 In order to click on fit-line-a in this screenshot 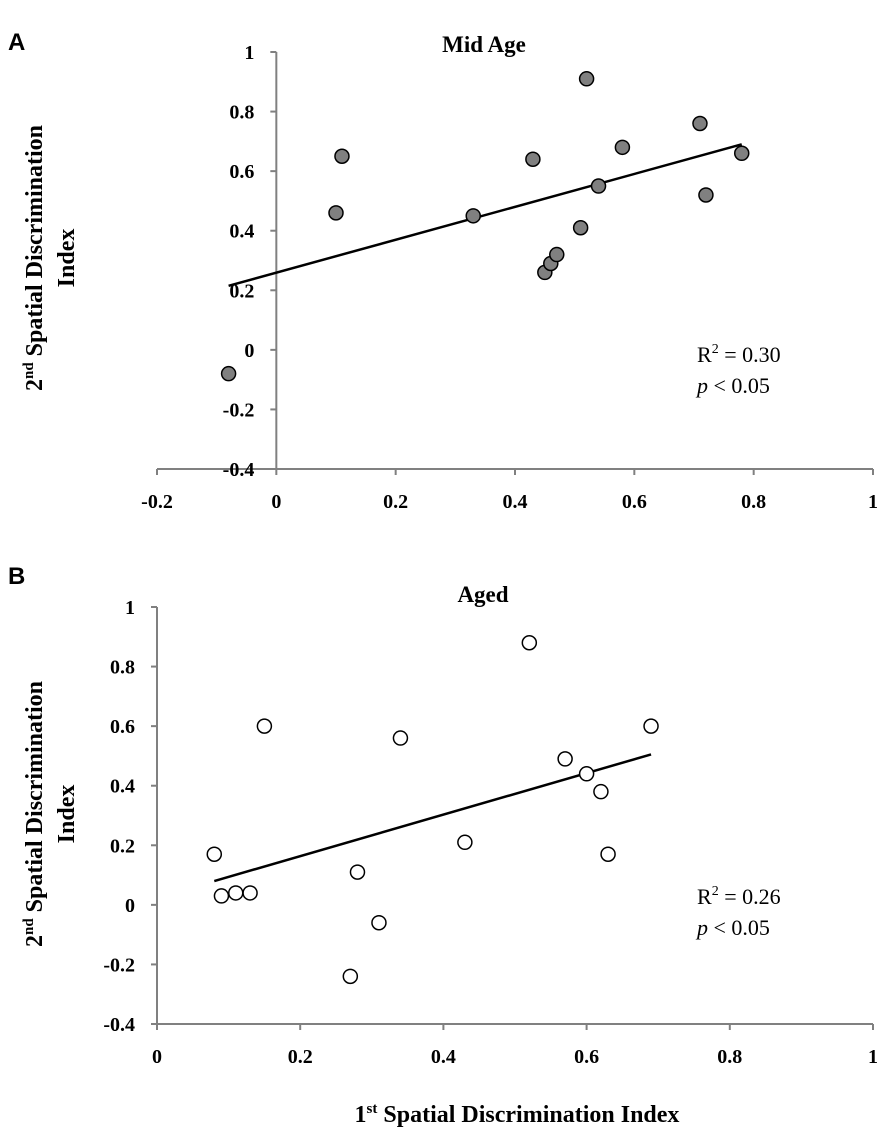, I will do `click(485, 215)`.